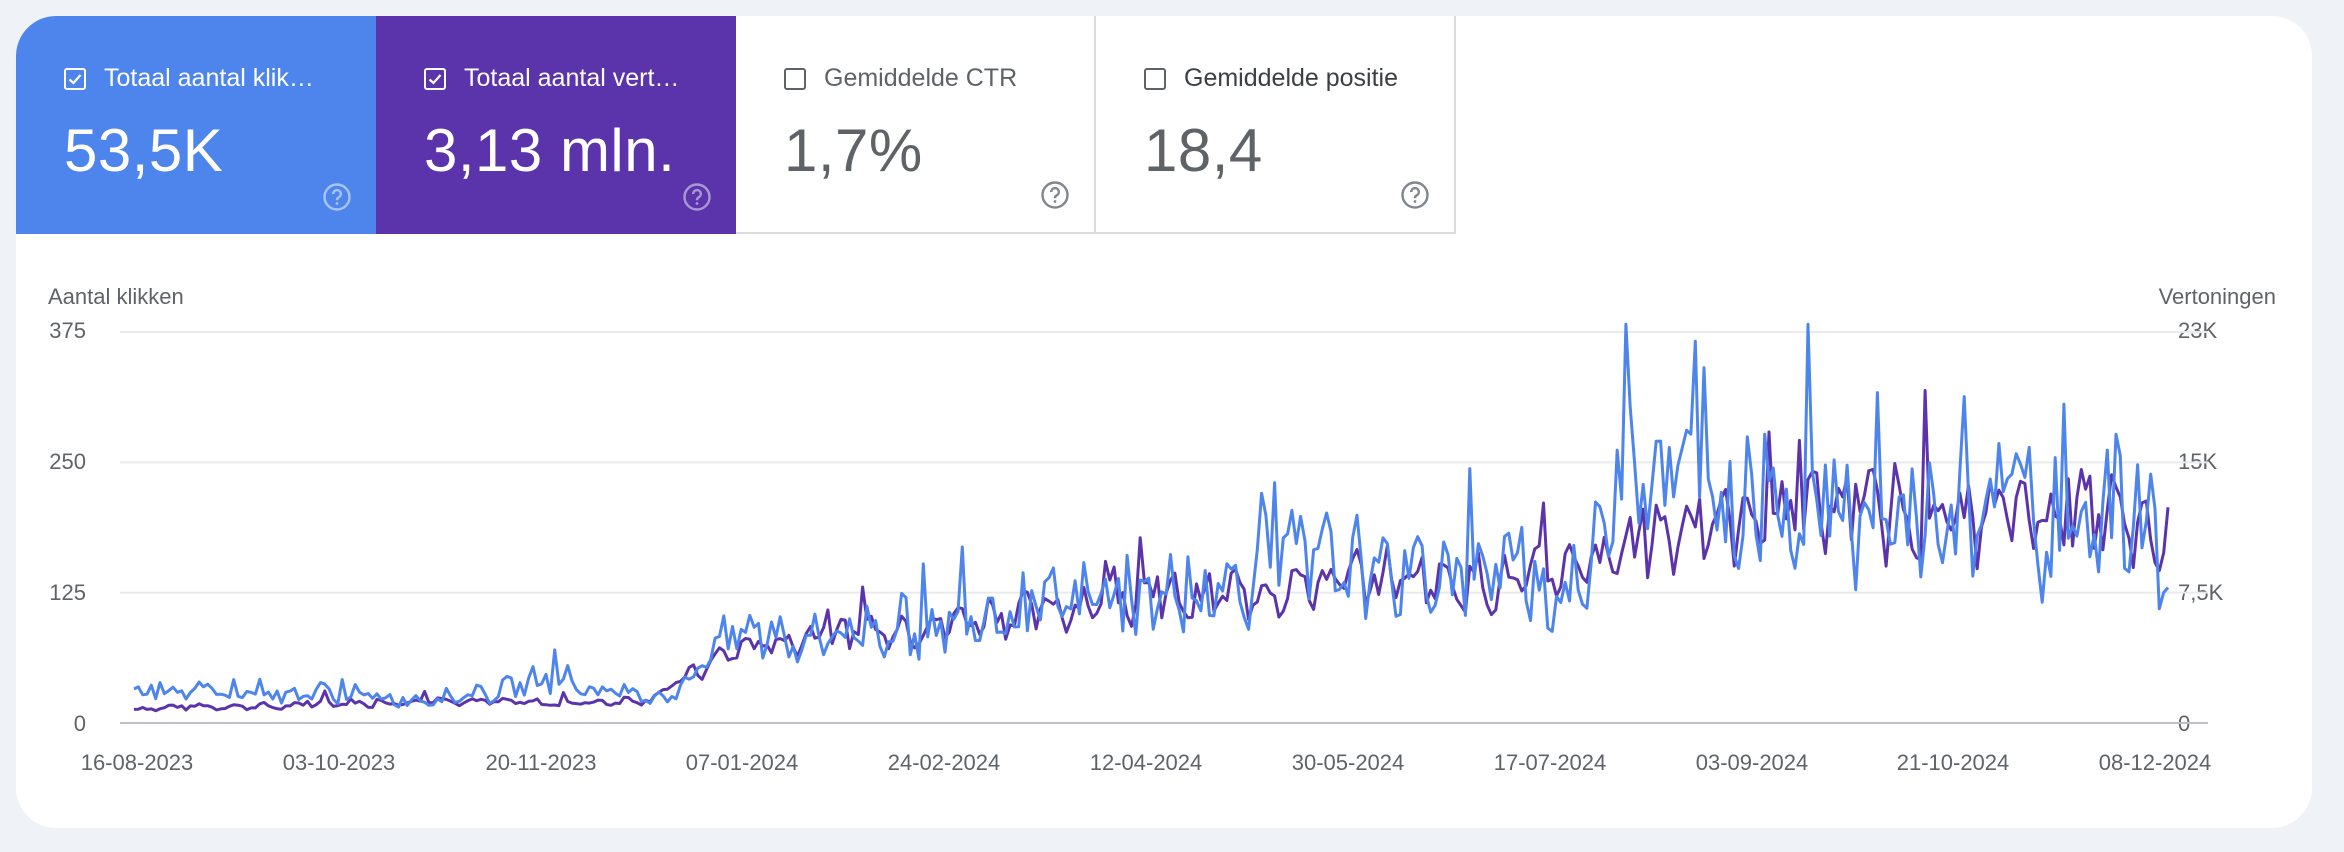 Image resolution: width=2344 pixels, height=852 pixels. What do you see at coordinates (1291, 78) in the screenshot?
I see `metric-label-position: Gemiddelde positie` at bounding box center [1291, 78].